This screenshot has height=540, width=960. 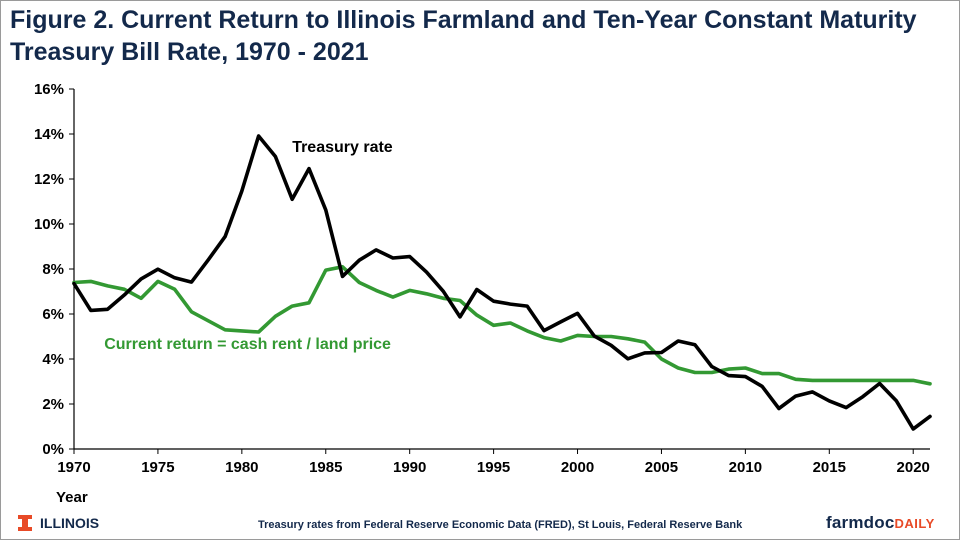 I want to click on y-tick-label: 4%, so click(x=53, y=359).